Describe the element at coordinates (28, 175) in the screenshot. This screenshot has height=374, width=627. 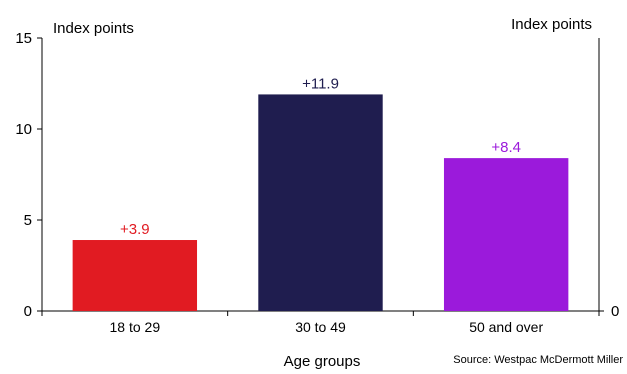
I see `left-y-ticks: 0 5 10 15` at that location.